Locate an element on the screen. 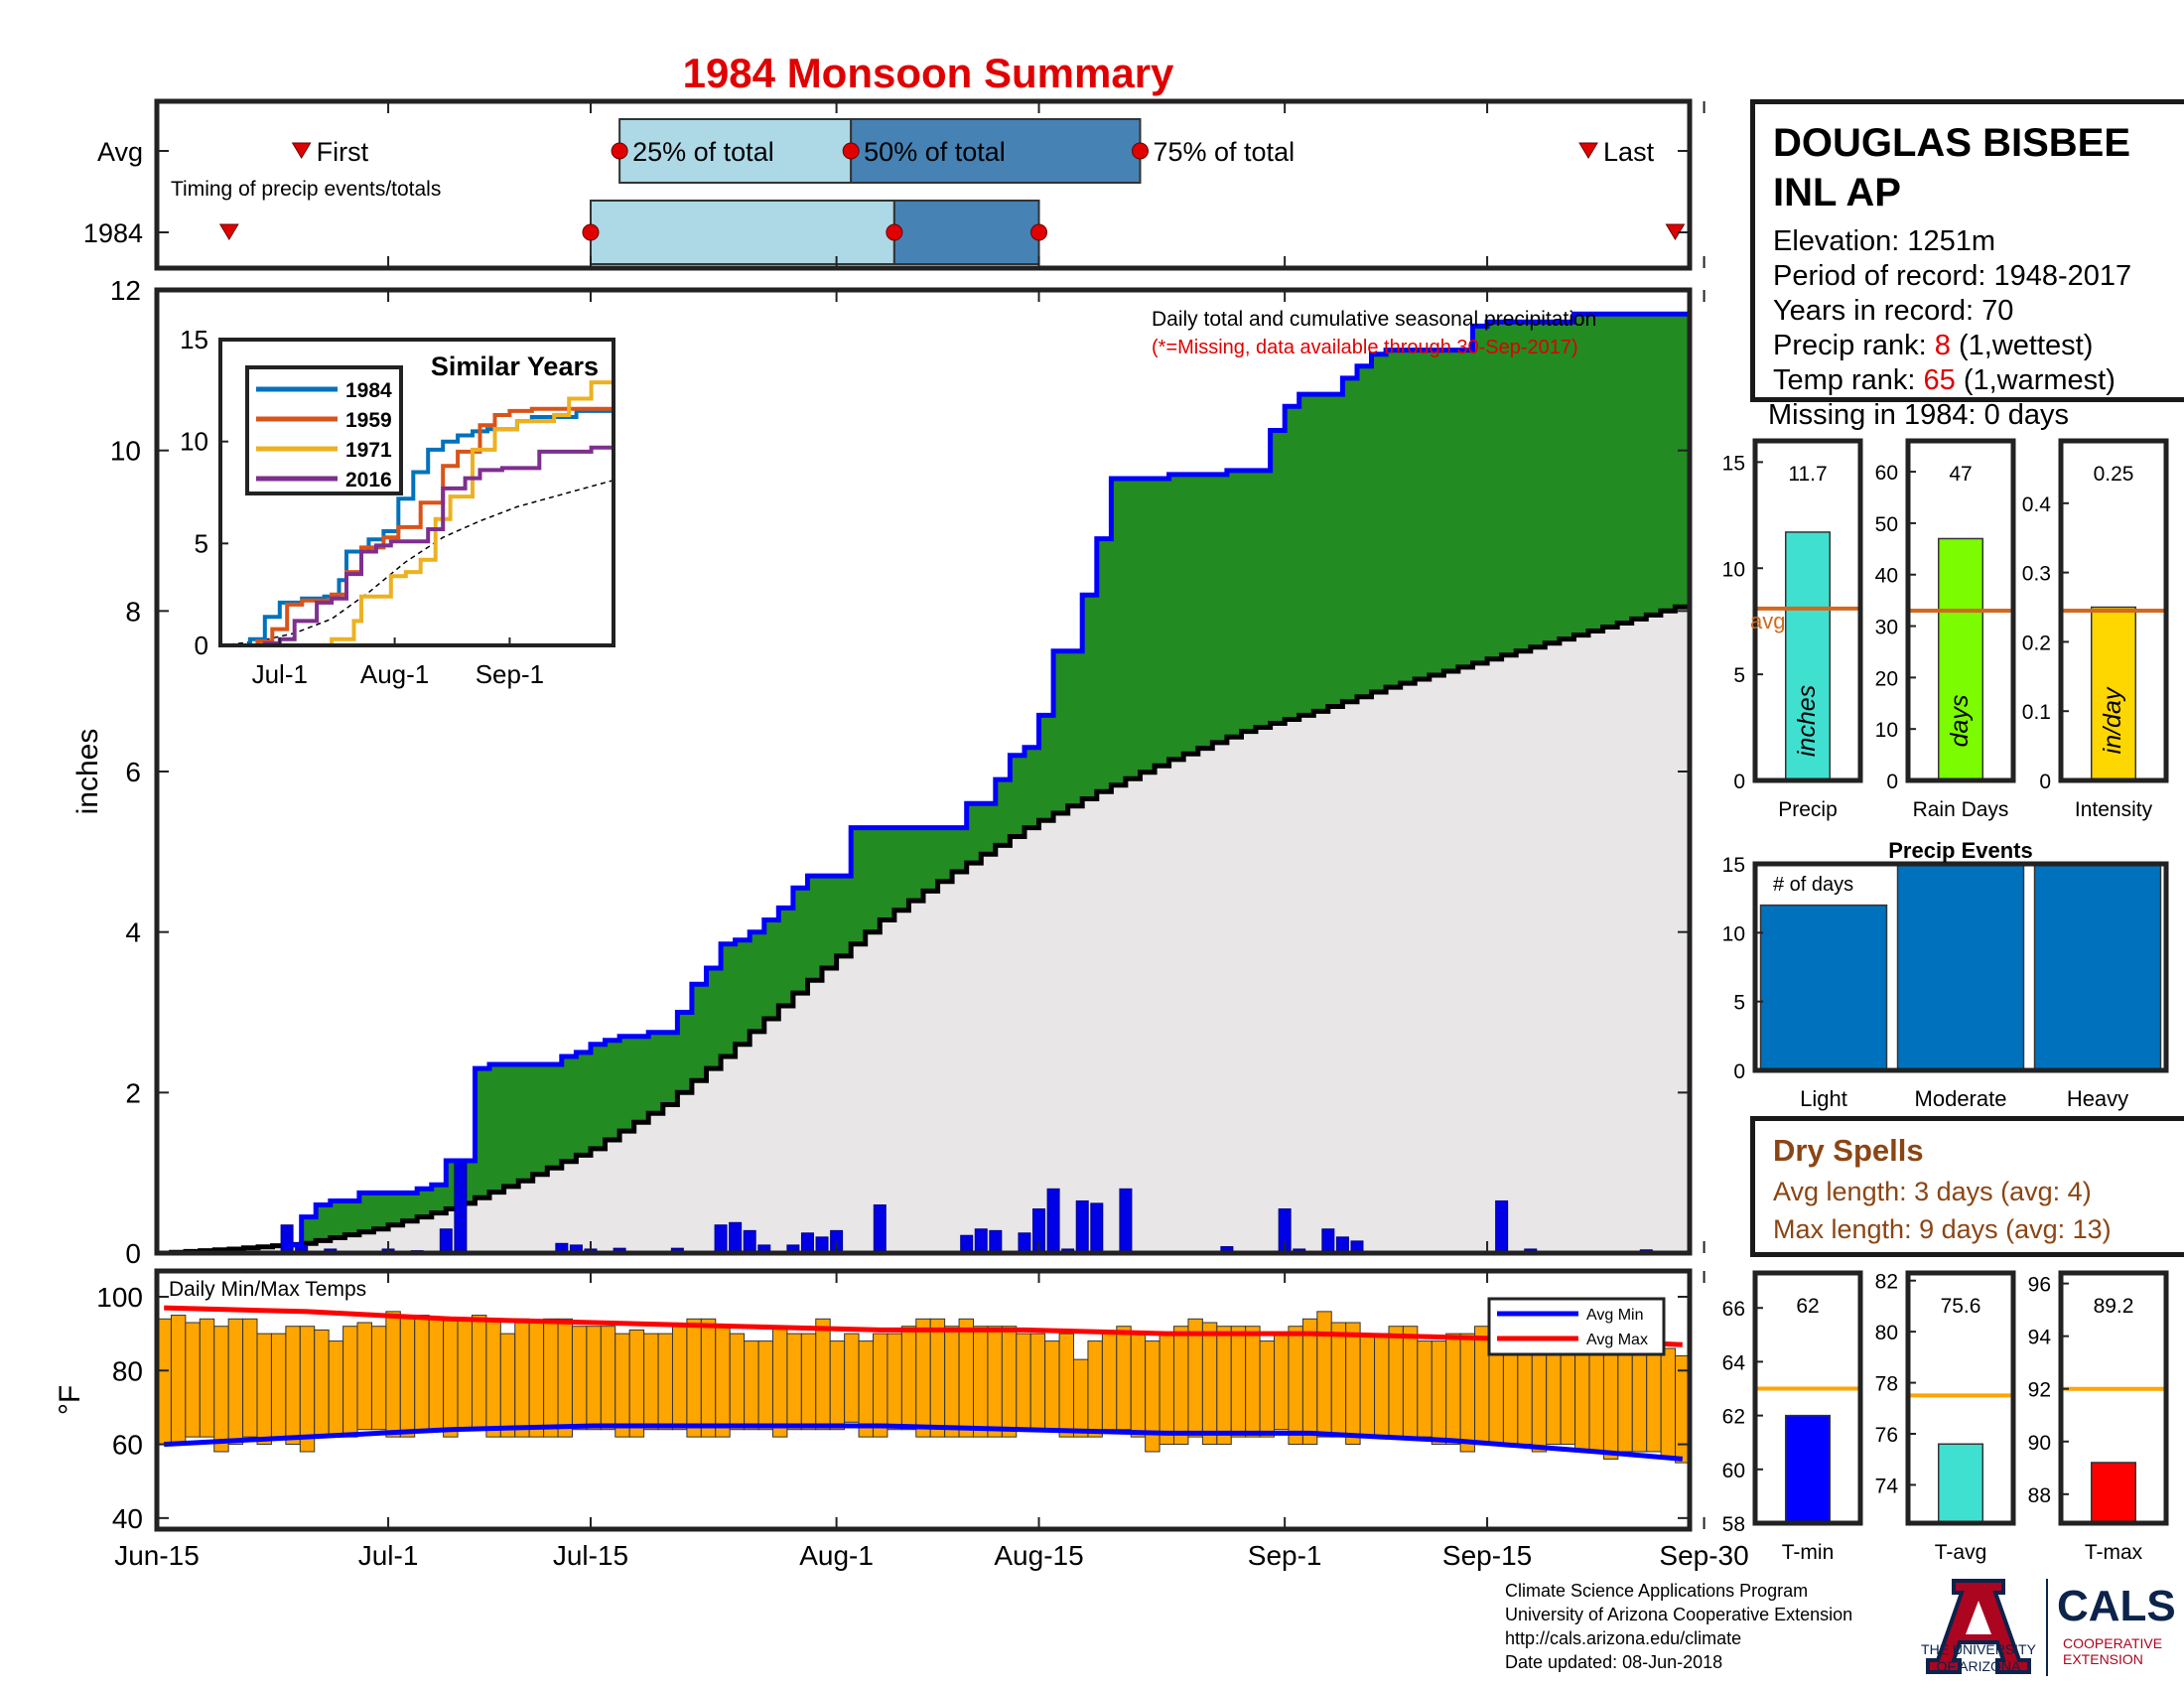  total-value-label: 75.6 is located at coordinates (1961, 1306).